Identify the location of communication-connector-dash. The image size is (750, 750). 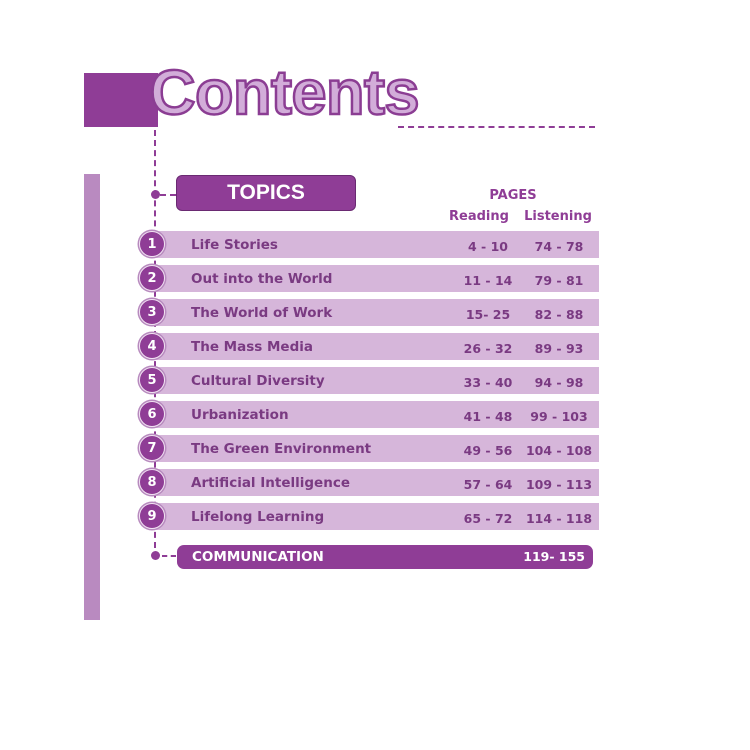
(169, 556).